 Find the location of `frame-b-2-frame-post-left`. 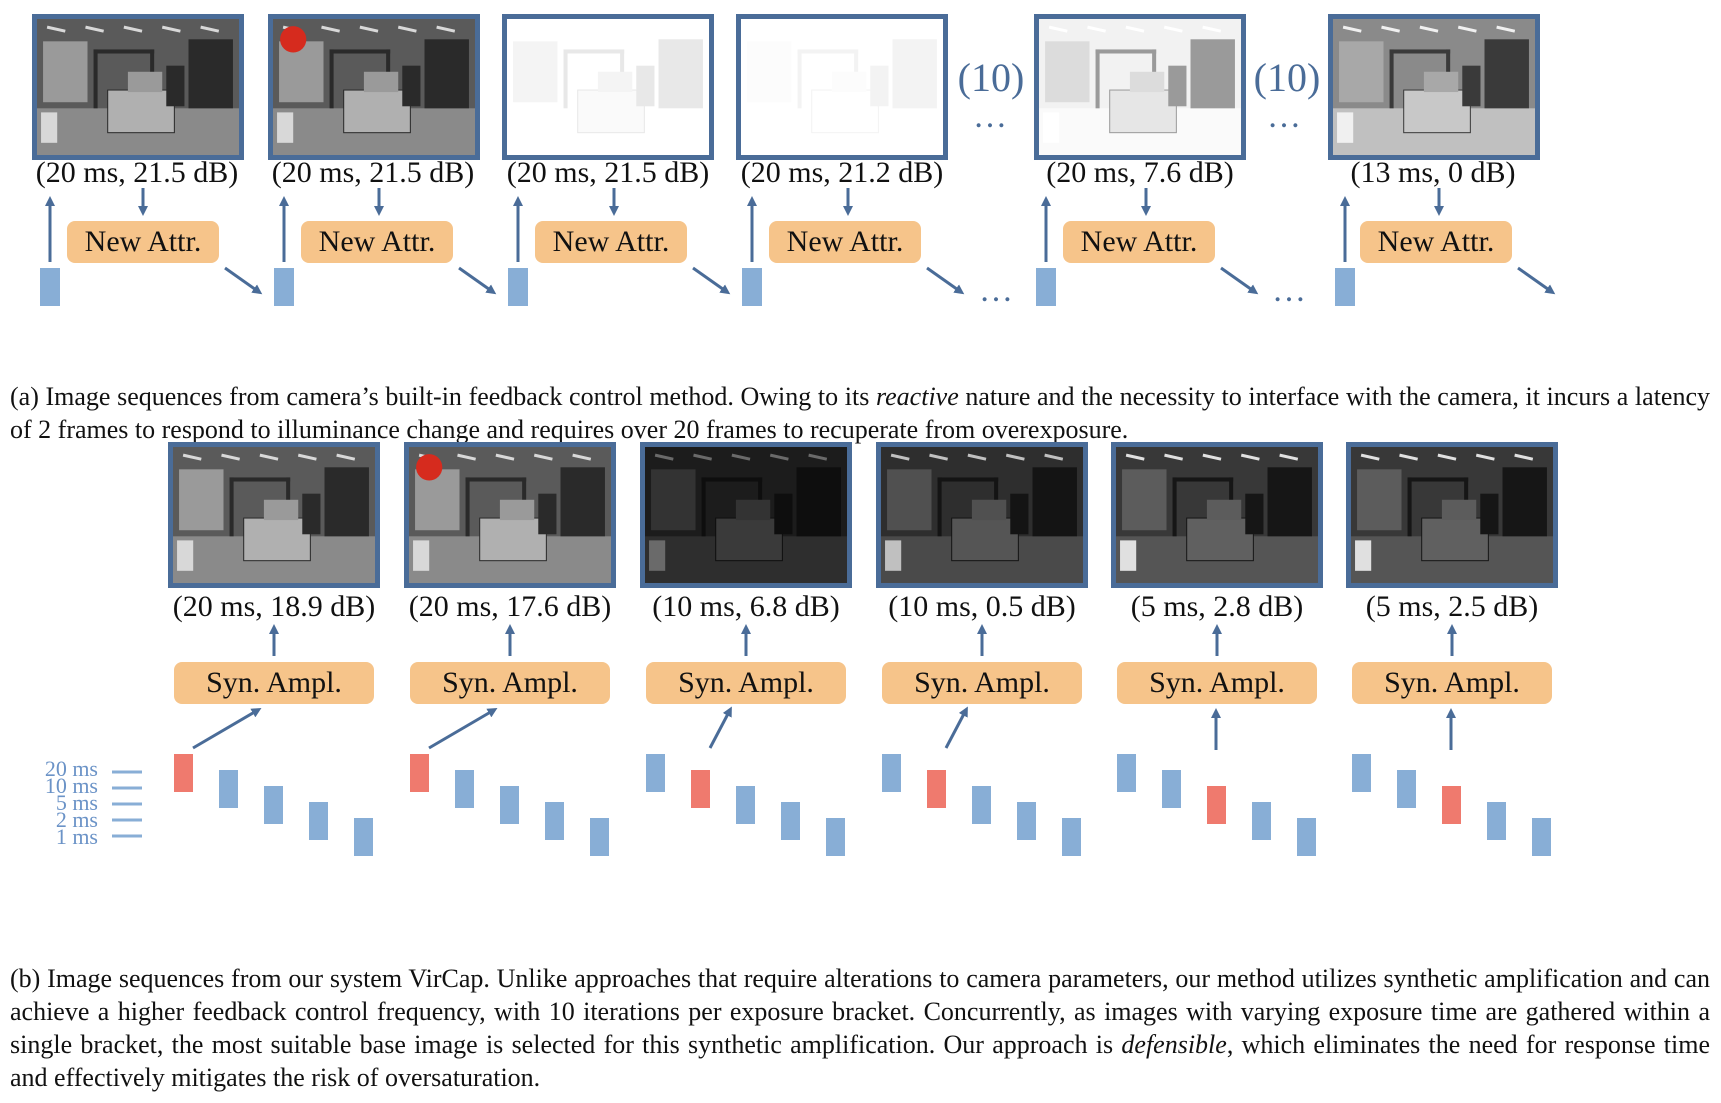

frame-b-2-frame-post-left is located at coordinates (467, 507).